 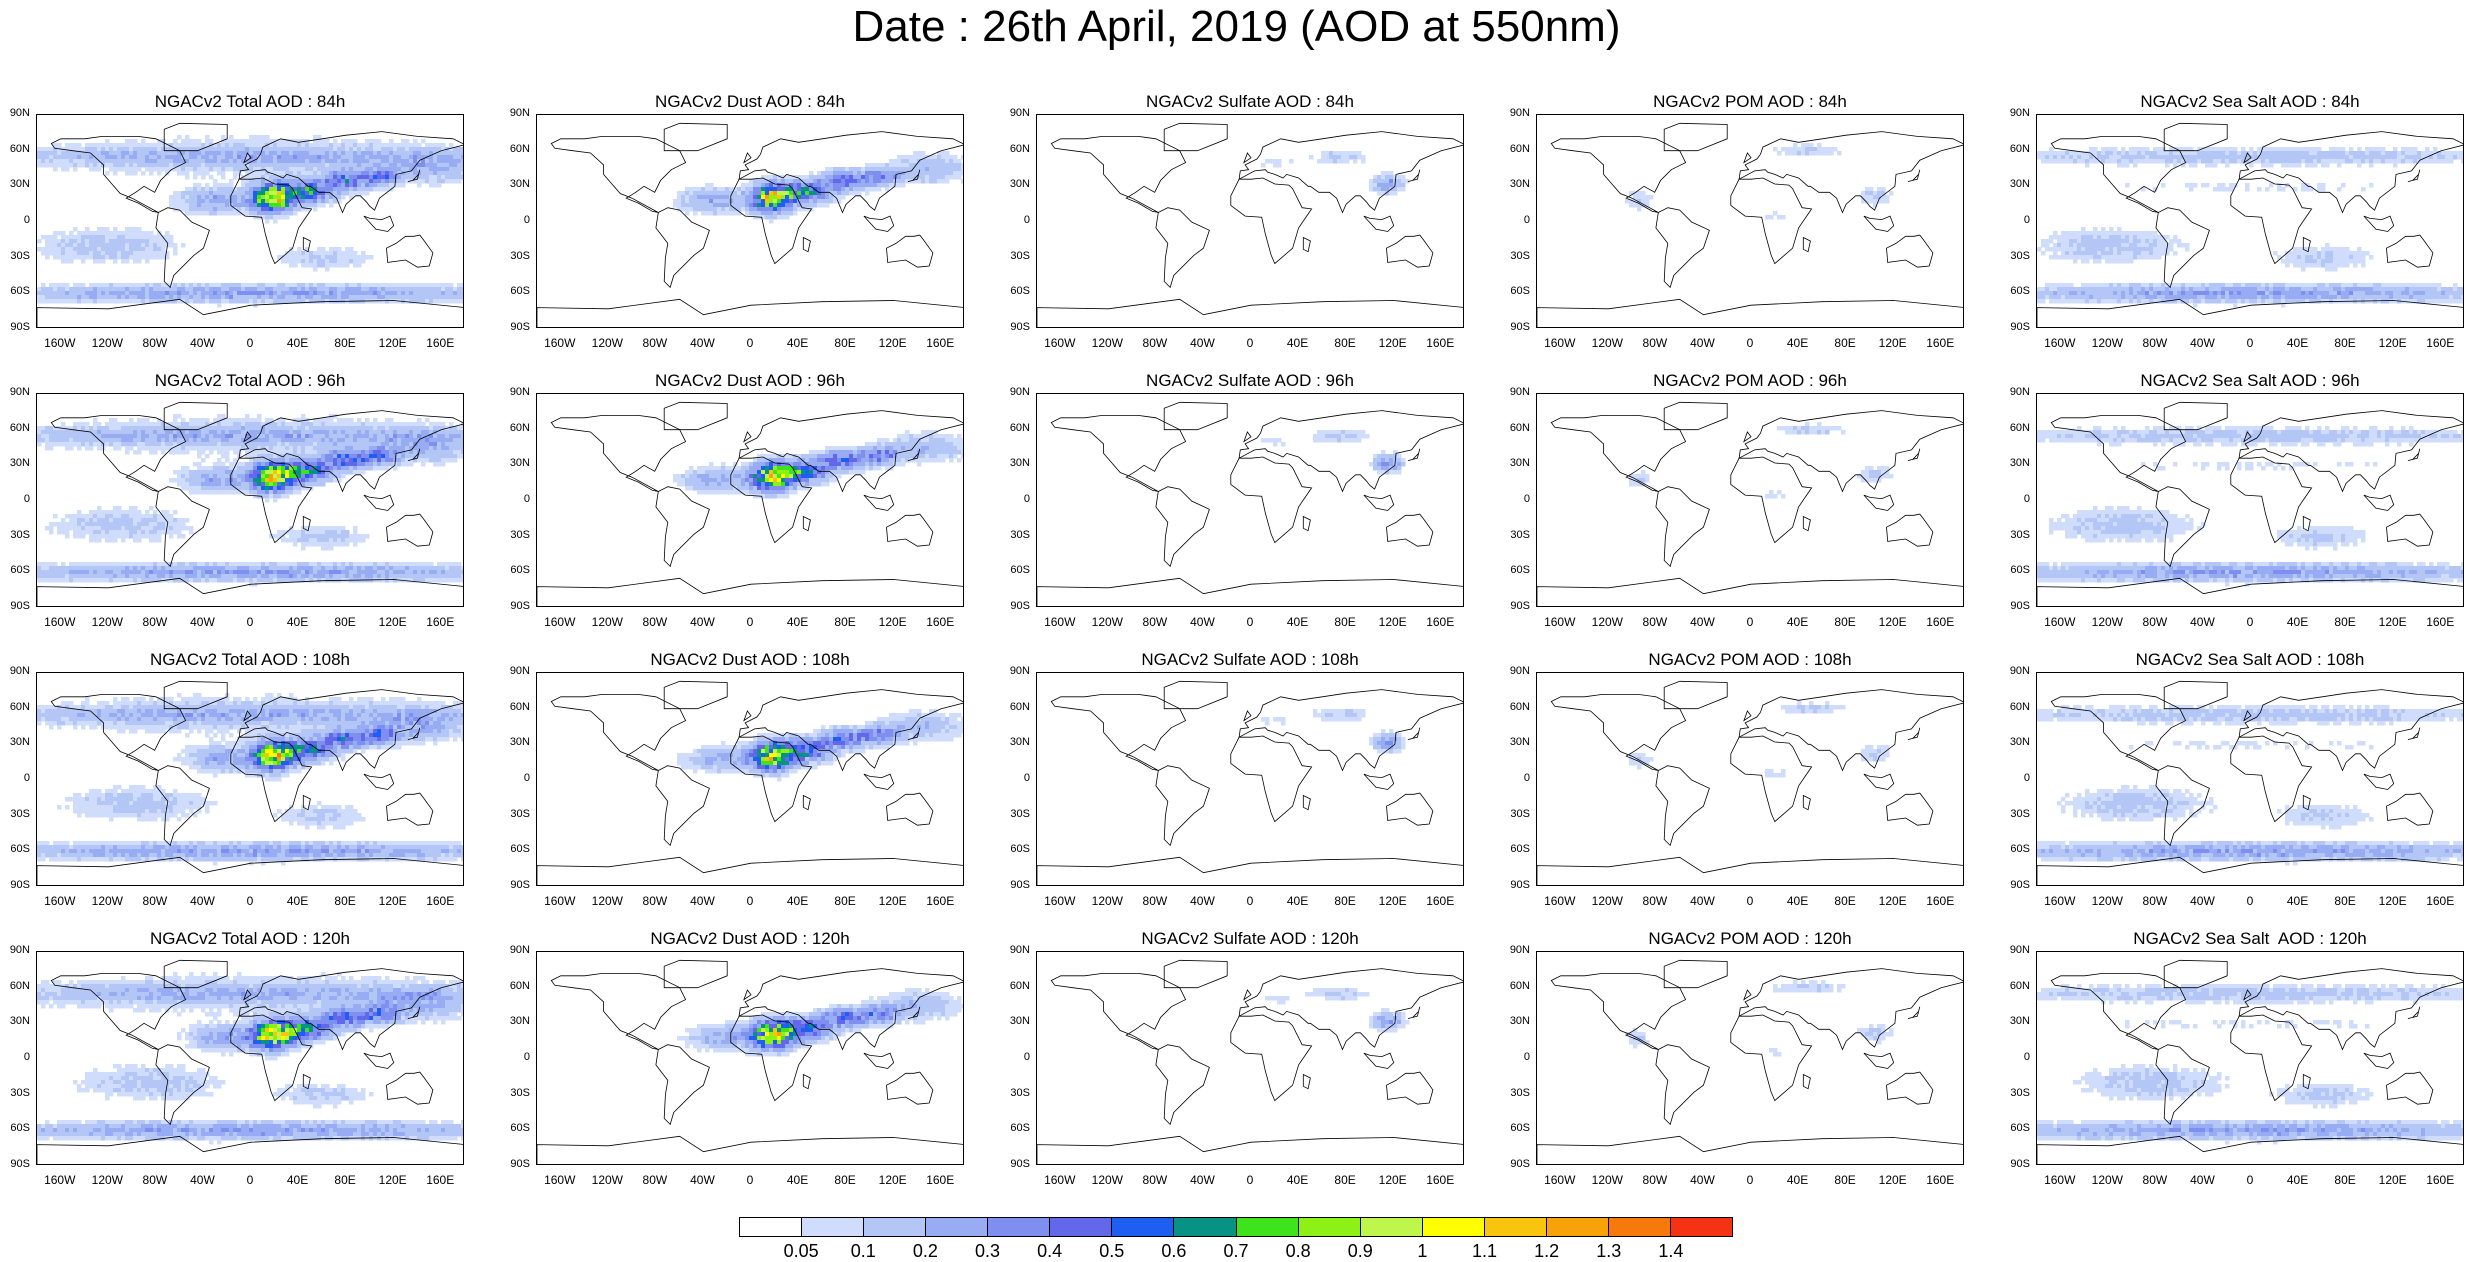 I want to click on panel-title: NGACv2 Sea Salt AOD : 96h, so click(x=2250, y=381).